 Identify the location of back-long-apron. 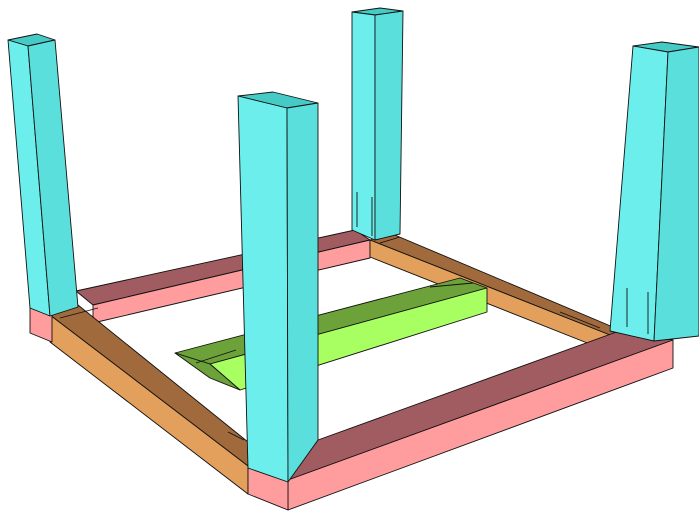
(223, 276).